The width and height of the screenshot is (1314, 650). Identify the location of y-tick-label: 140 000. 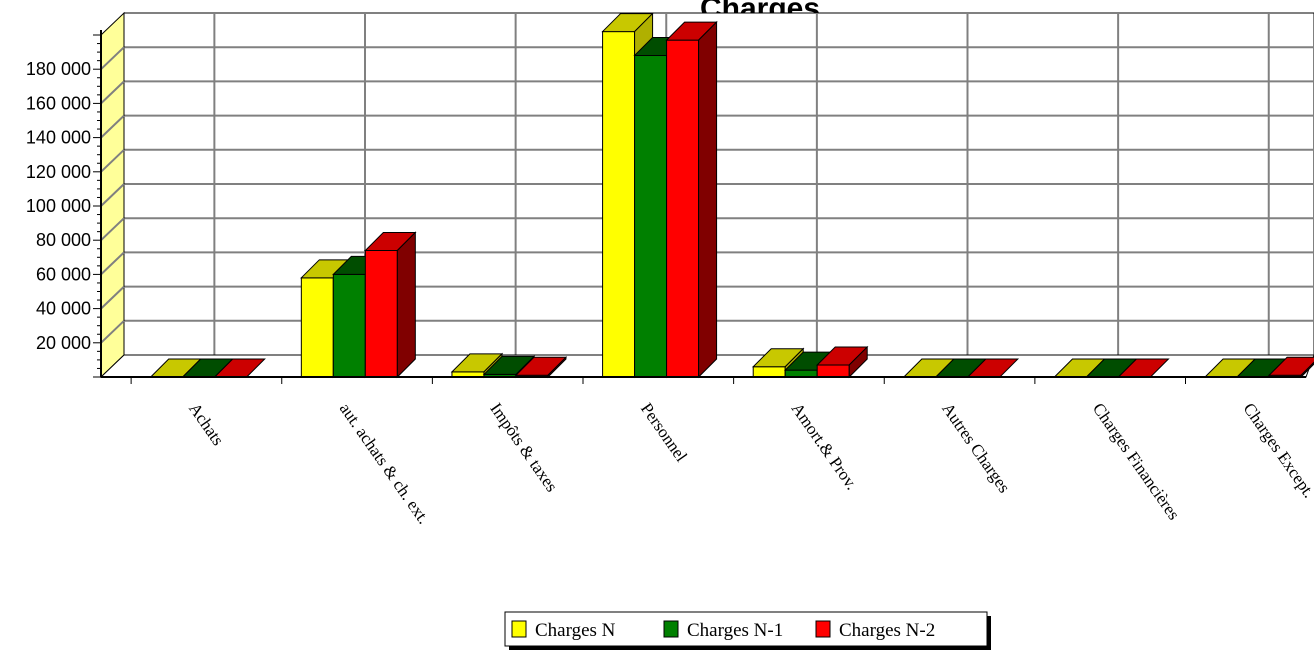
(58, 138).